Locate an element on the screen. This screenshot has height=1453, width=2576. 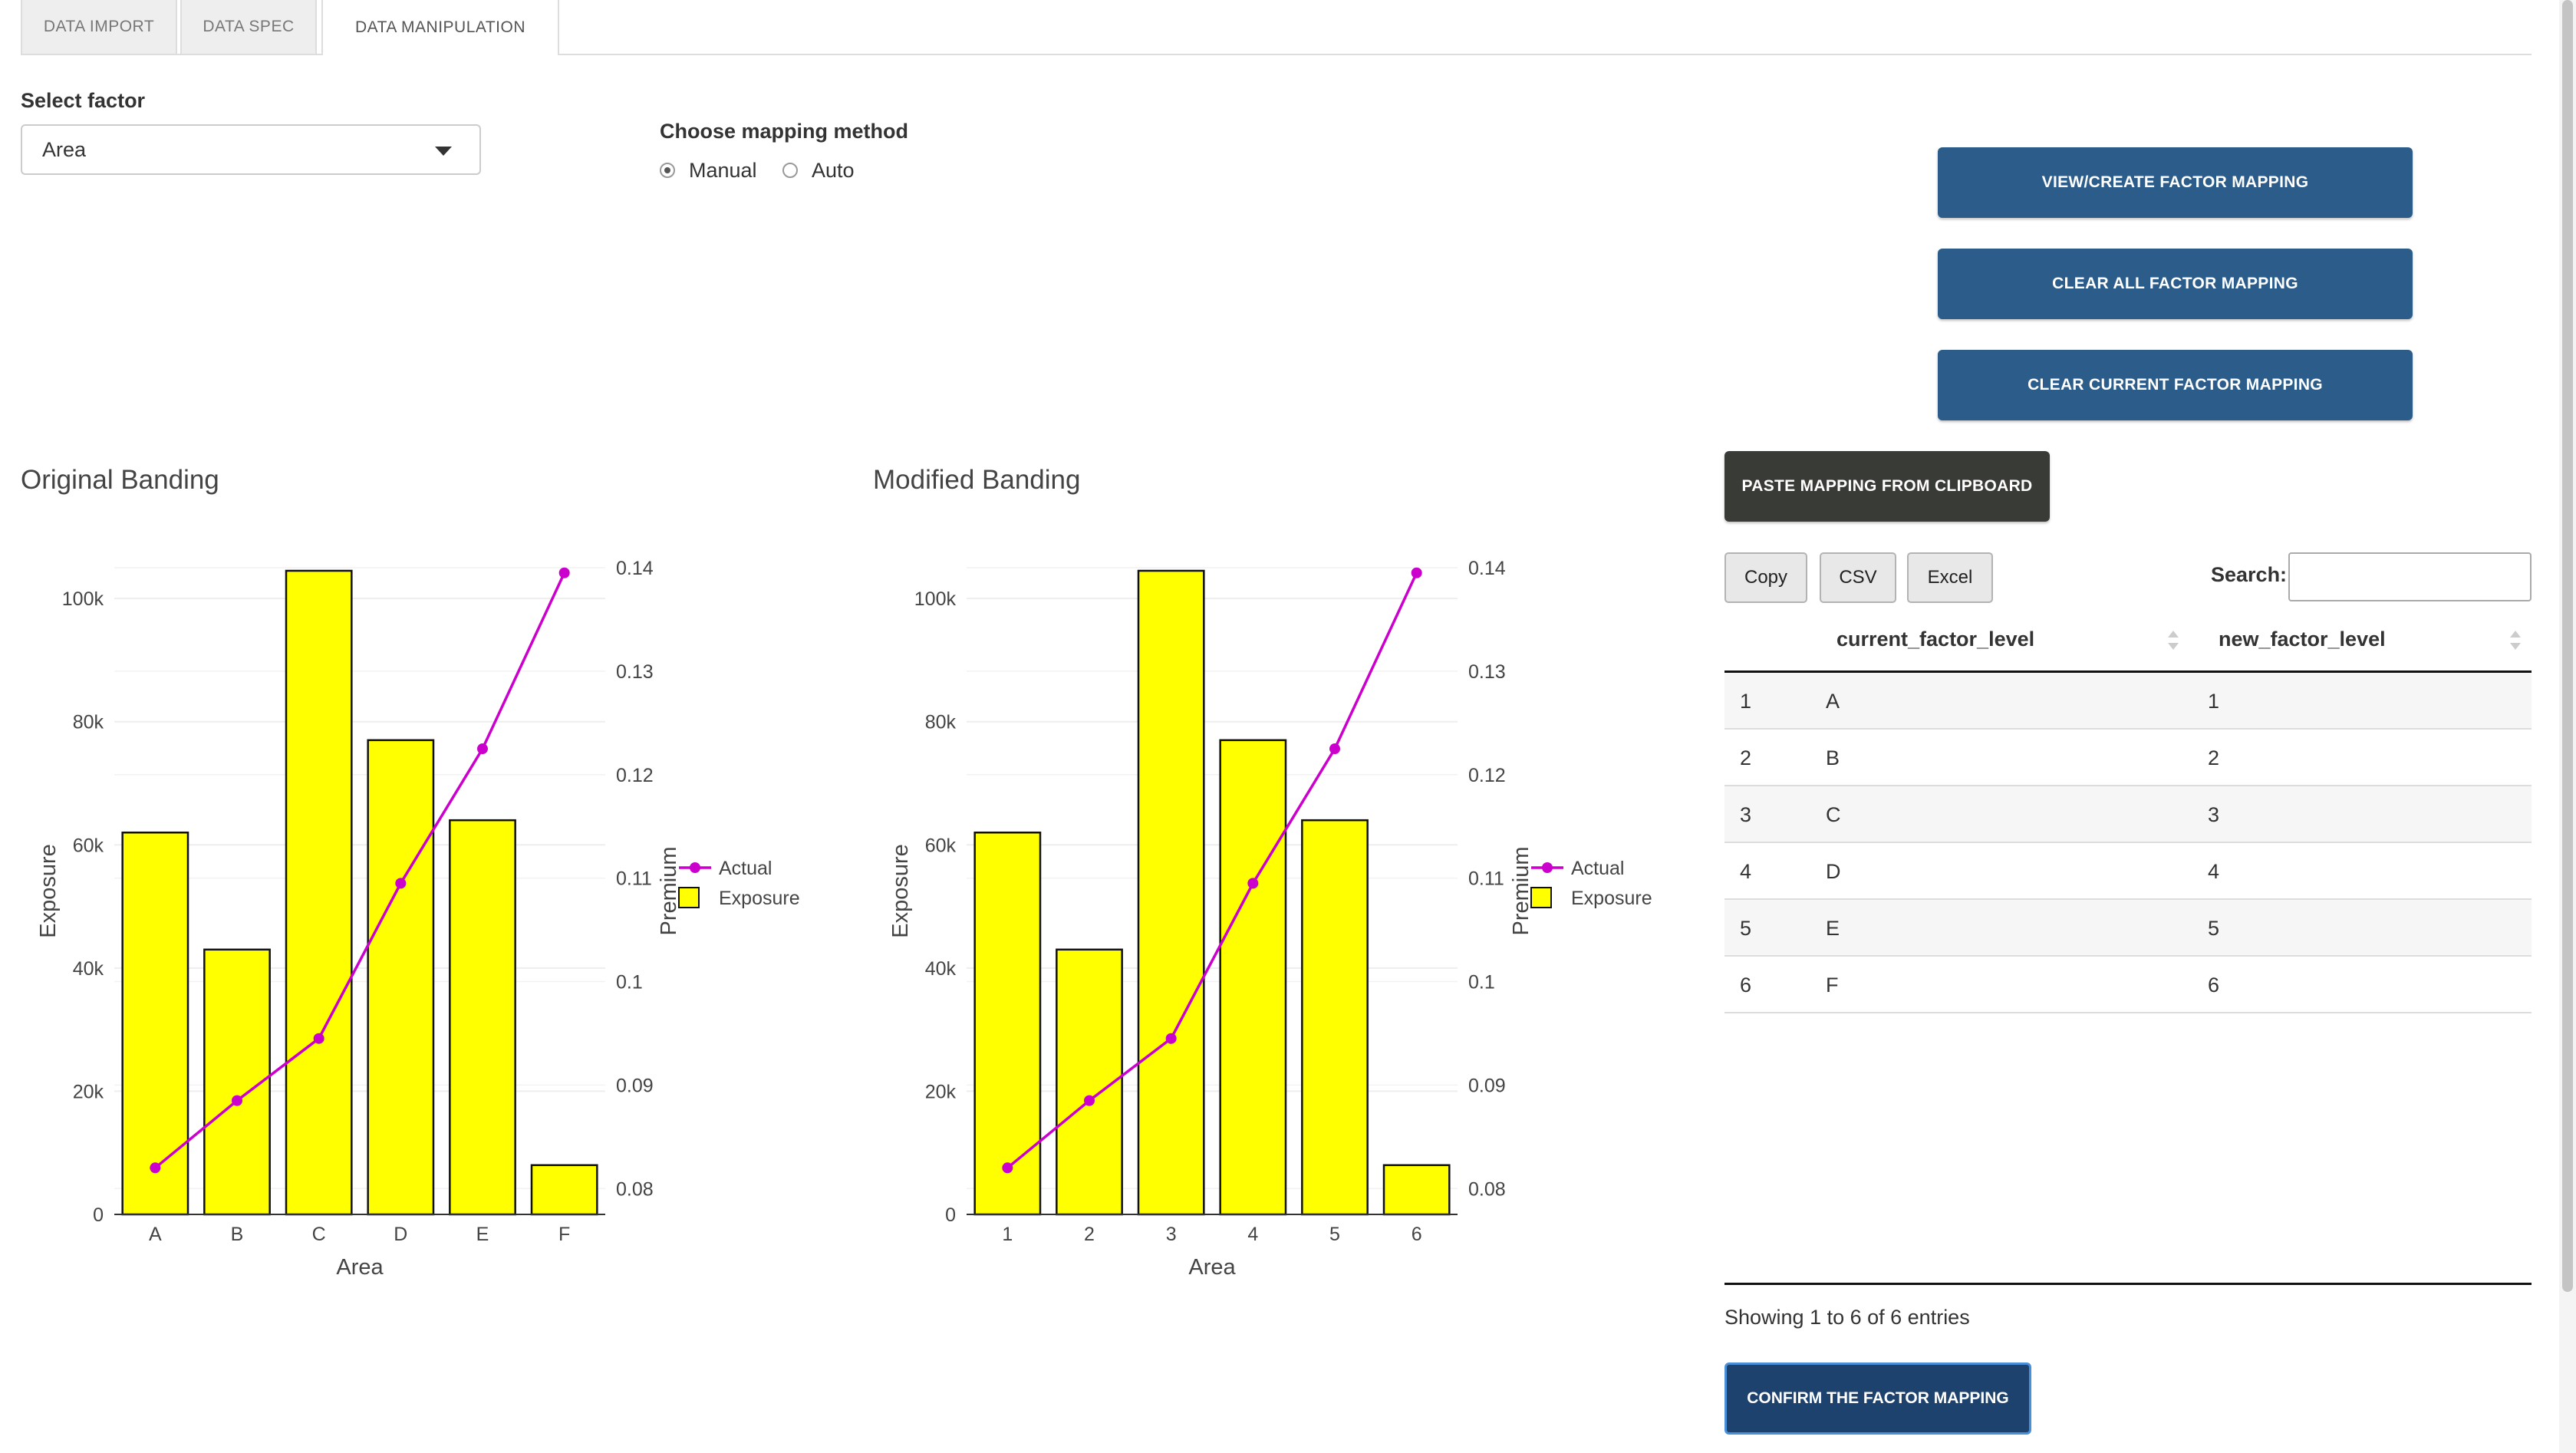
scrollbar-thumb is located at coordinates (2567, 646).